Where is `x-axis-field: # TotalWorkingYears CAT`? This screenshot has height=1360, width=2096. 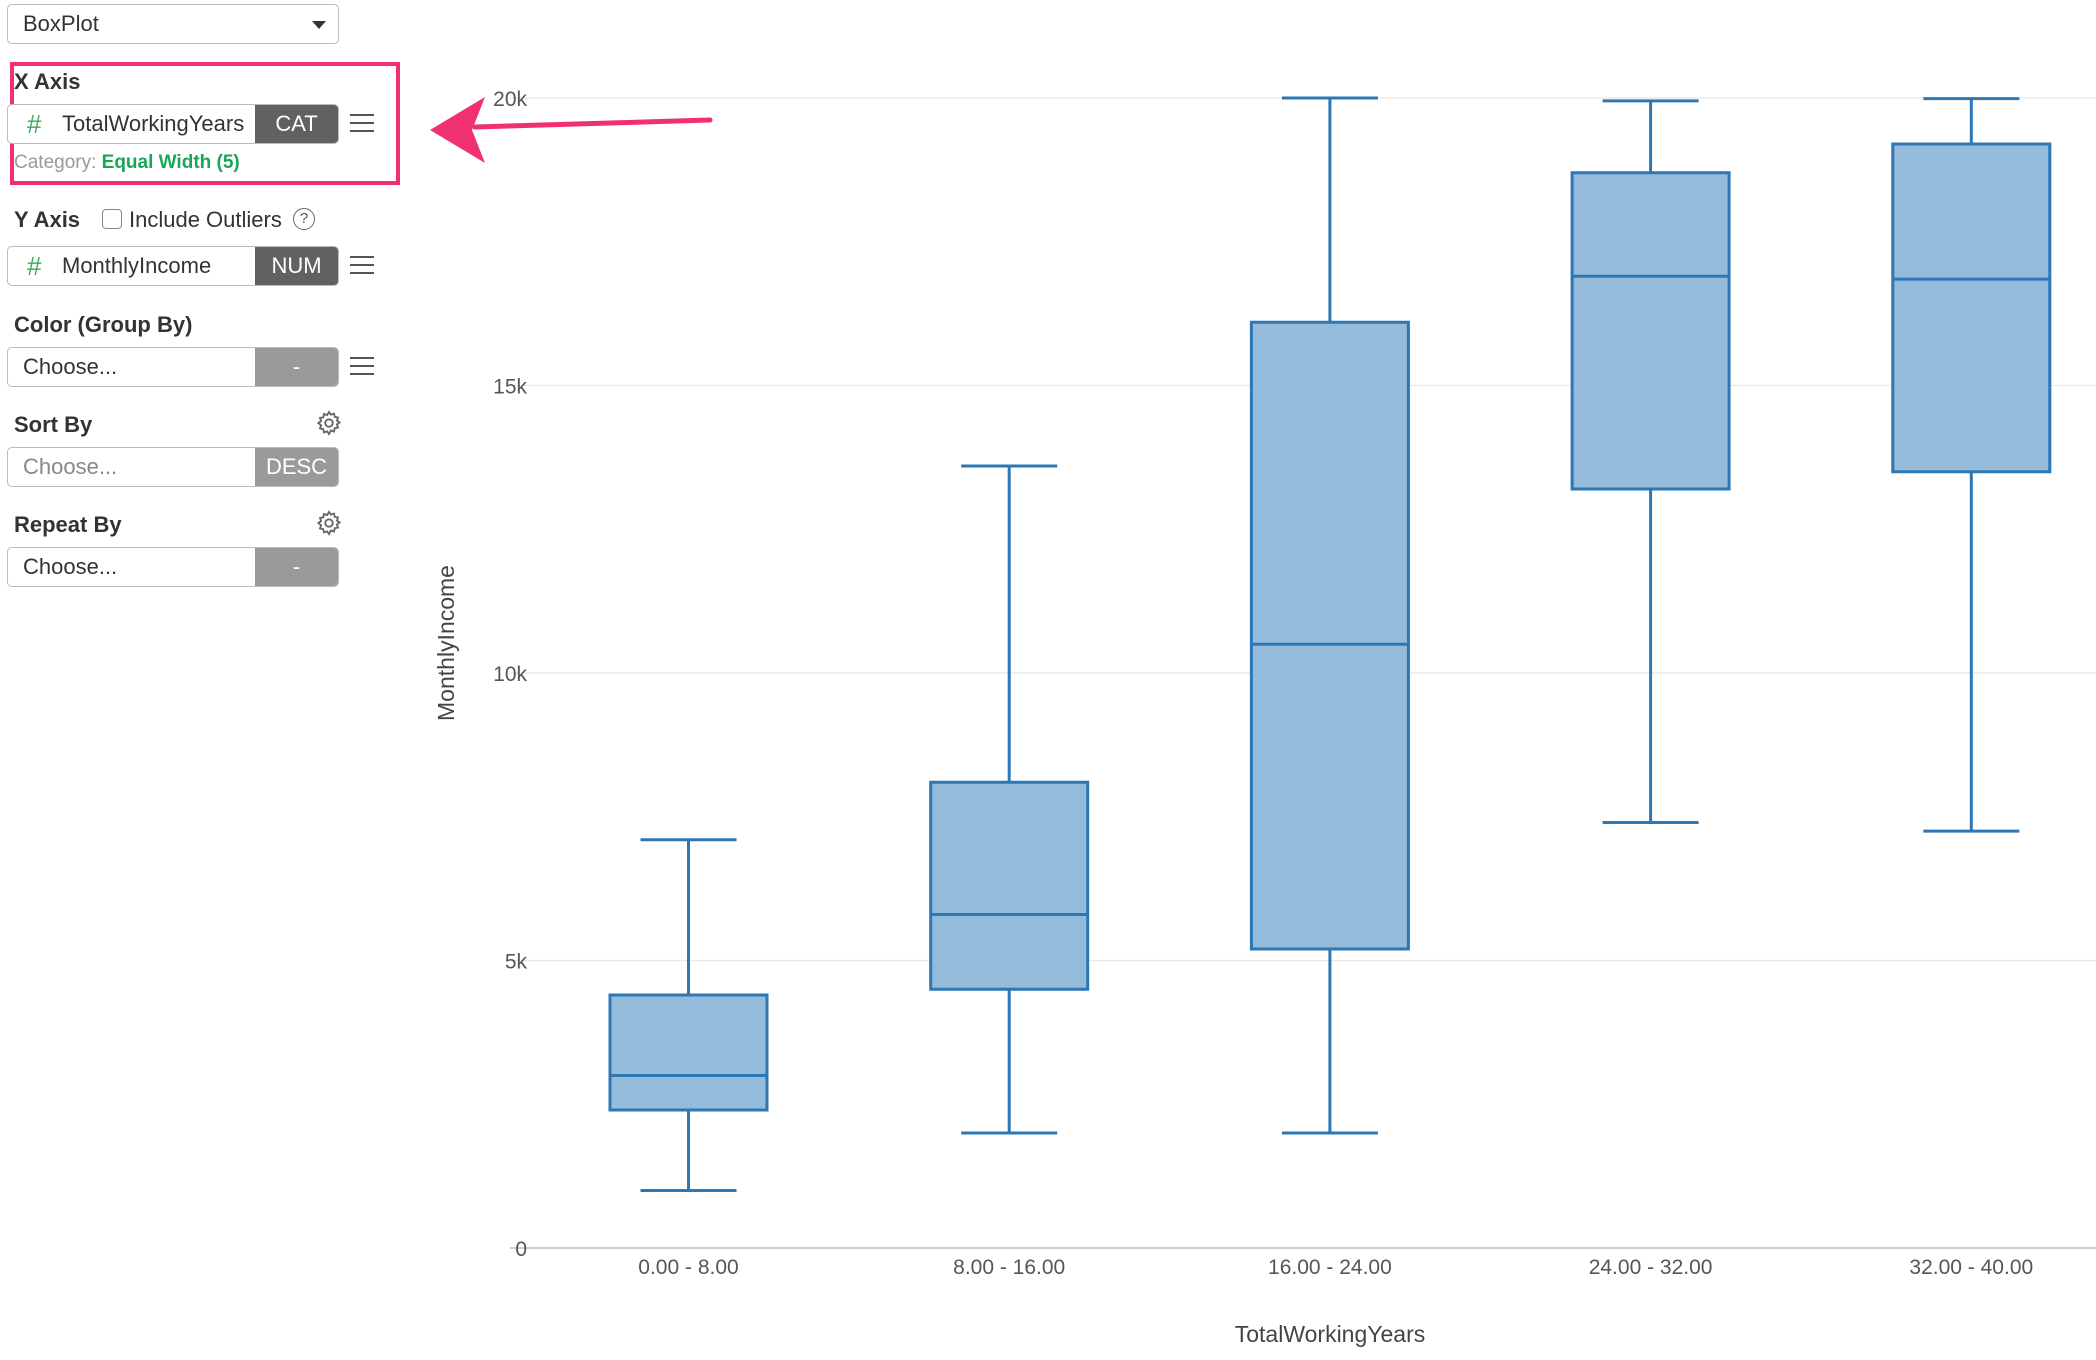 x-axis-field: # TotalWorkingYears CAT is located at coordinates (173, 124).